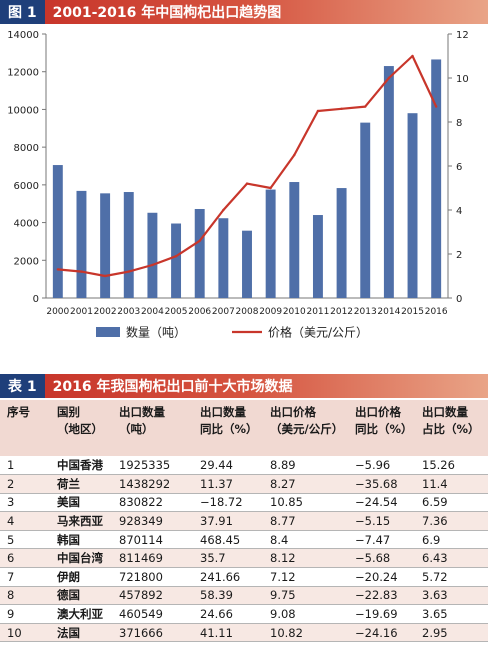 This screenshot has width=488, height=651. What do you see at coordinates (266, 386) in the screenshot?
I see `table-title: 2016 年我国枸杞出口前十大市场数据` at bounding box center [266, 386].